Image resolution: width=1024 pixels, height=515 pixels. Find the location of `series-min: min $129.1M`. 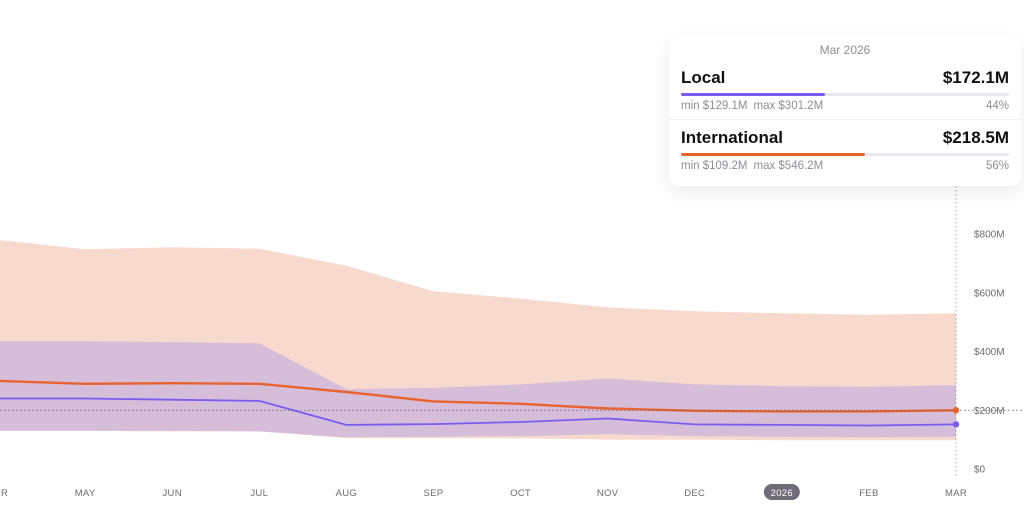

series-min: min $129.1M is located at coordinates (714, 106).